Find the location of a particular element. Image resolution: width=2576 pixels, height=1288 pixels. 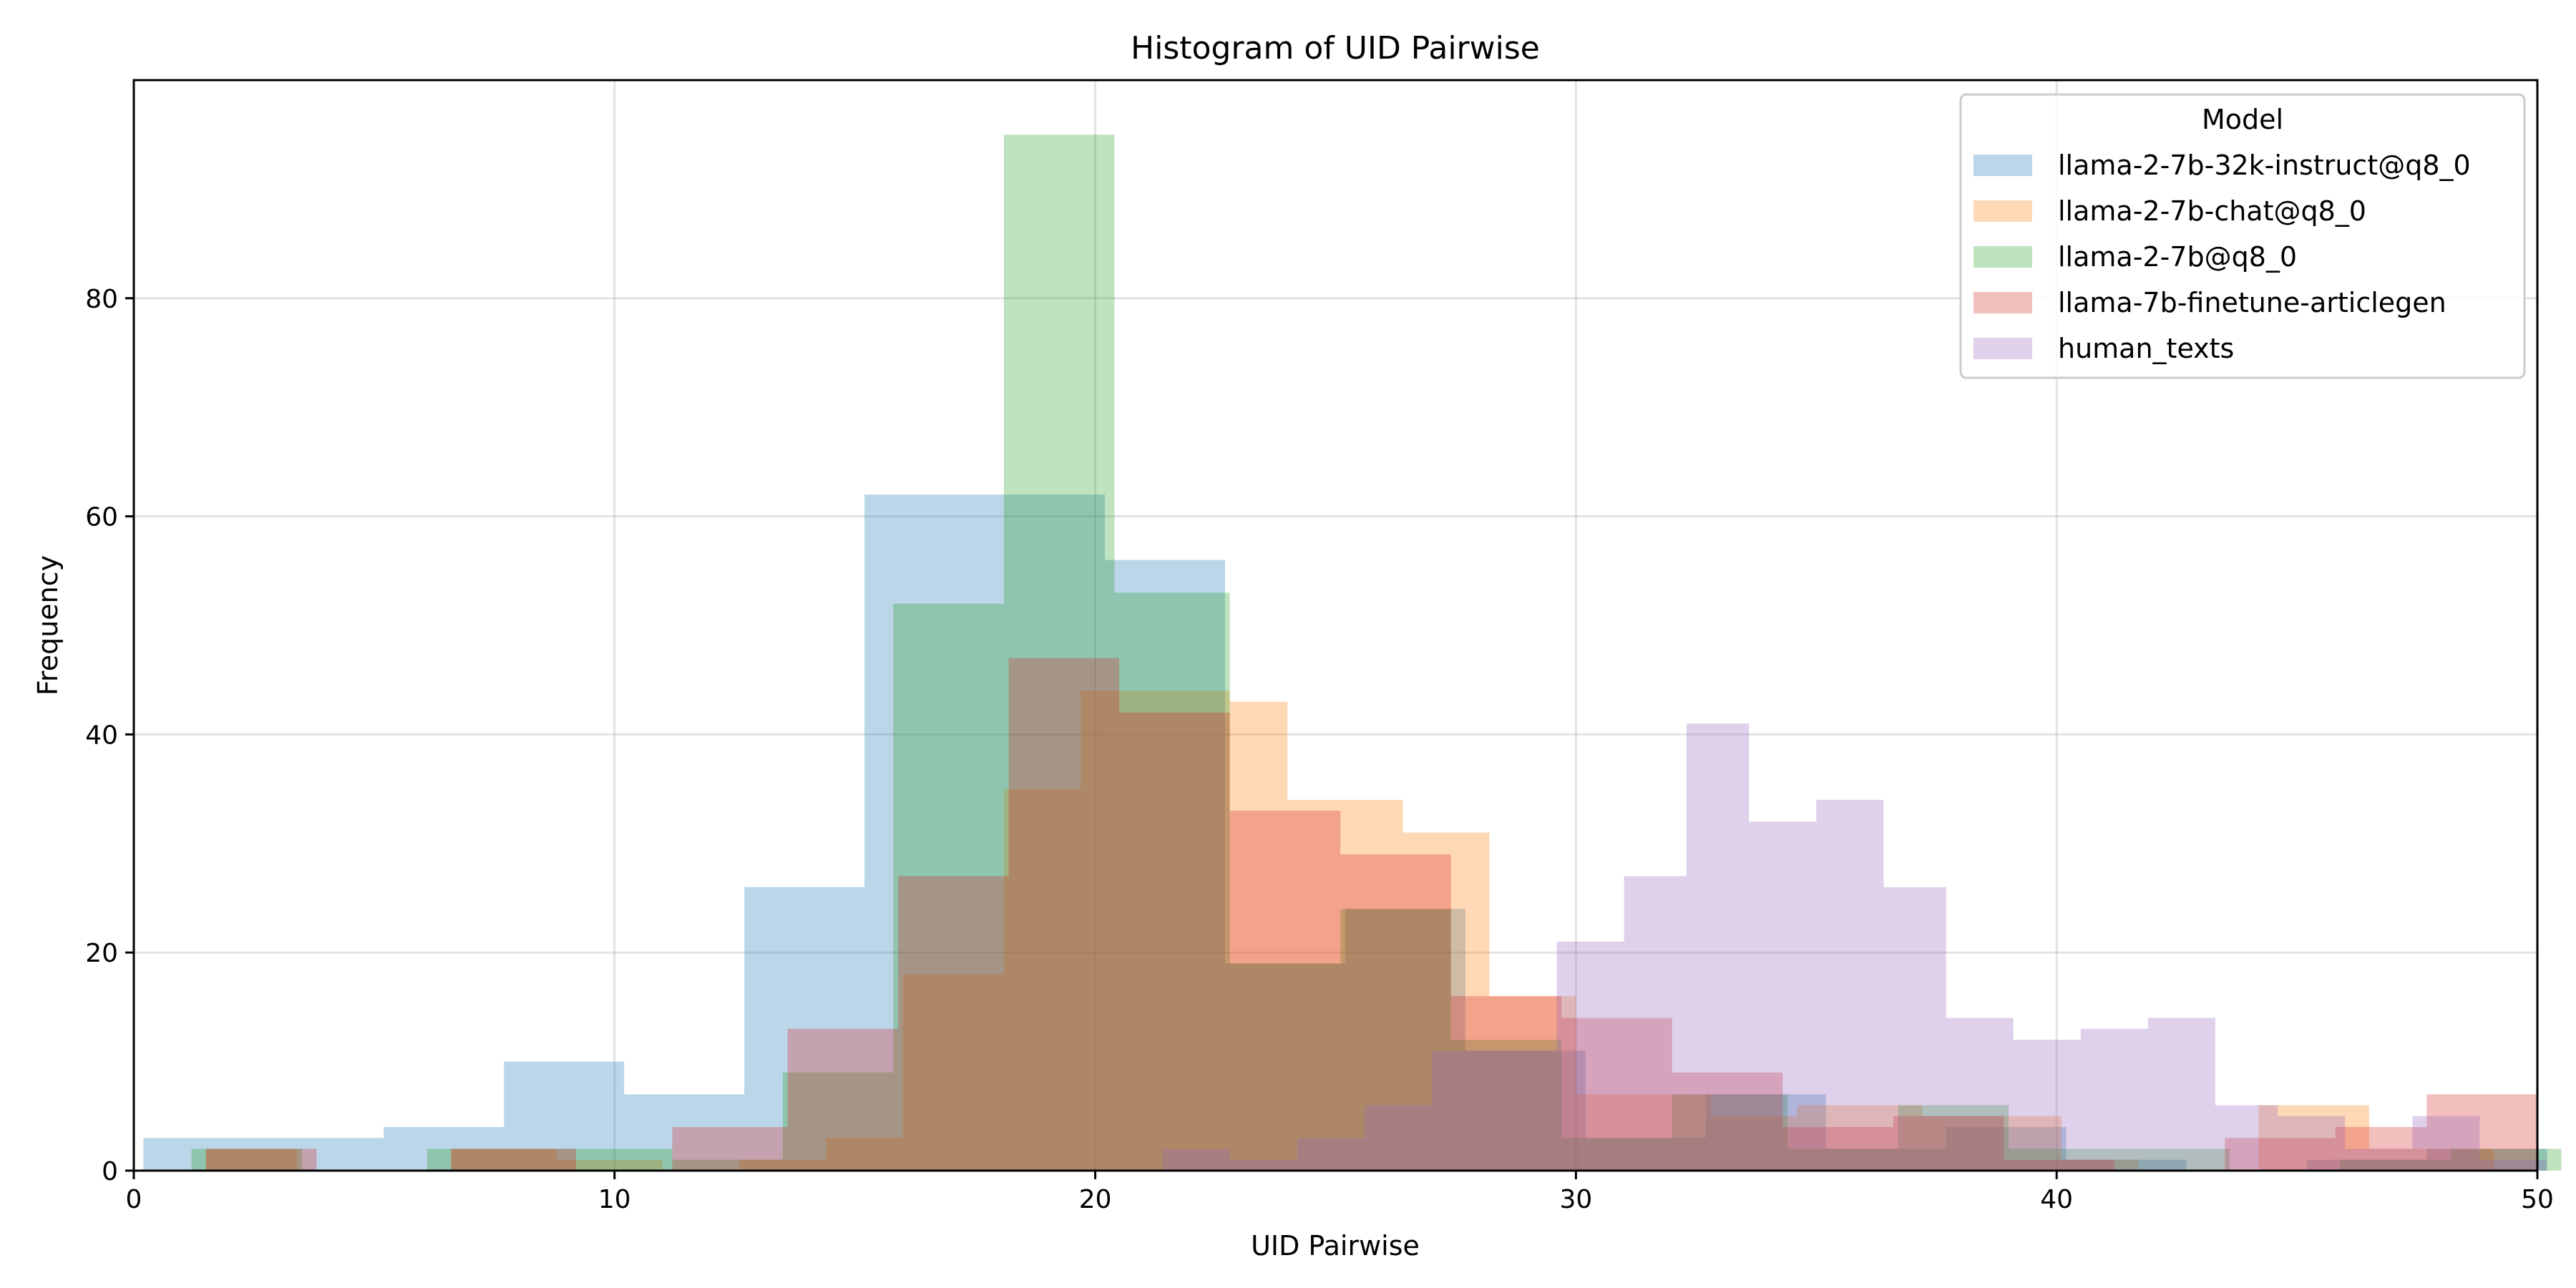

x-axis-label: UID Pairwise is located at coordinates (1335, 1246).